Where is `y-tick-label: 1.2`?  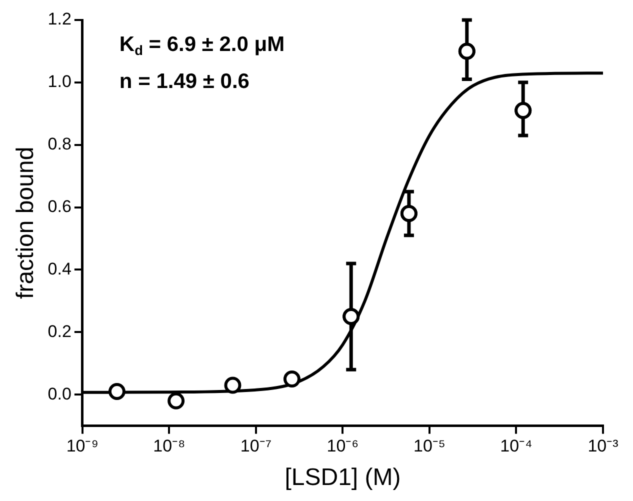 y-tick-label: 1.2 is located at coordinates (60, 19).